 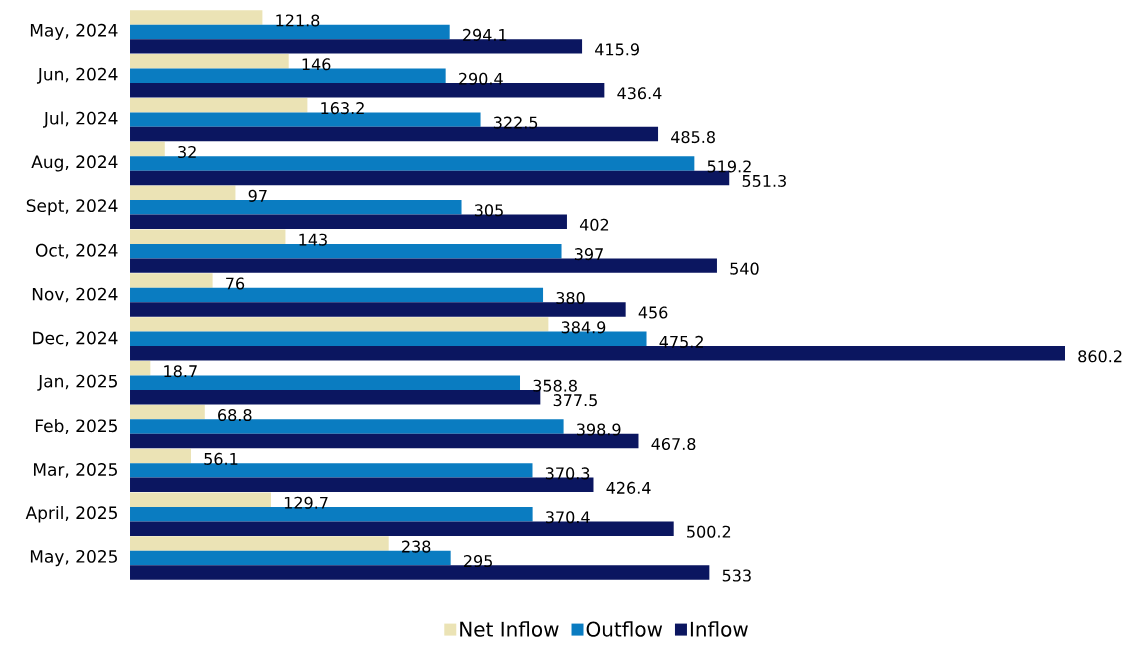 What do you see at coordinates (570, 298) in the screenshot?
I see `data-label: 380` at bounding box center [570, 298].